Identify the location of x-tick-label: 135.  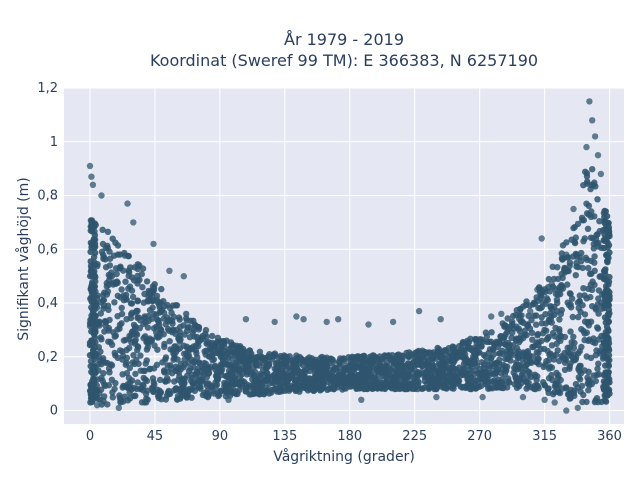
(284, 436).